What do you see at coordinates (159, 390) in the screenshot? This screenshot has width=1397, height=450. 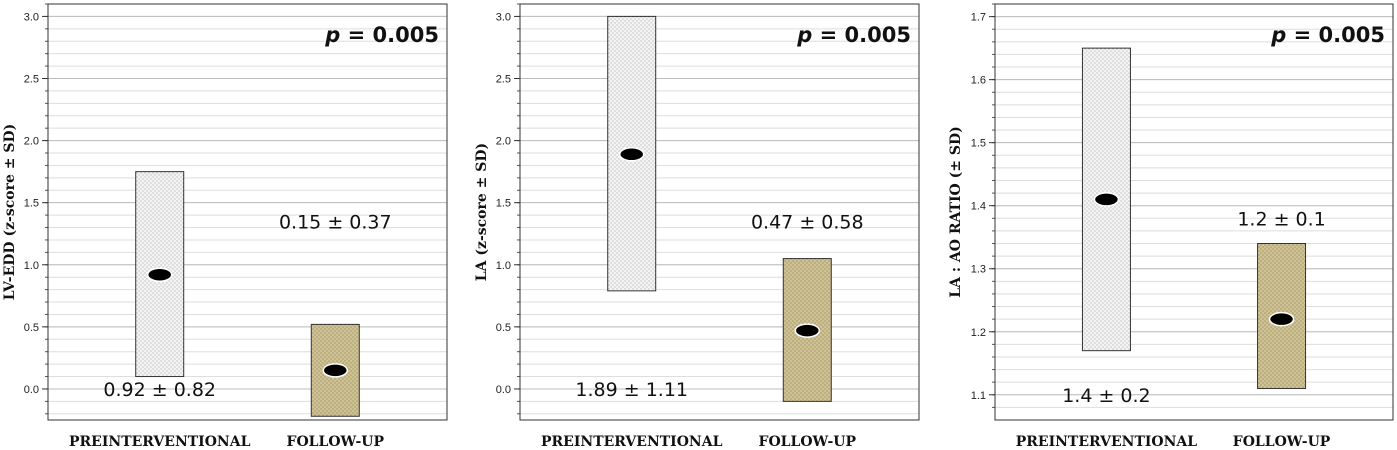 I see `data-label: 0.92 ± 0.82` at bounding box center [159, 390].